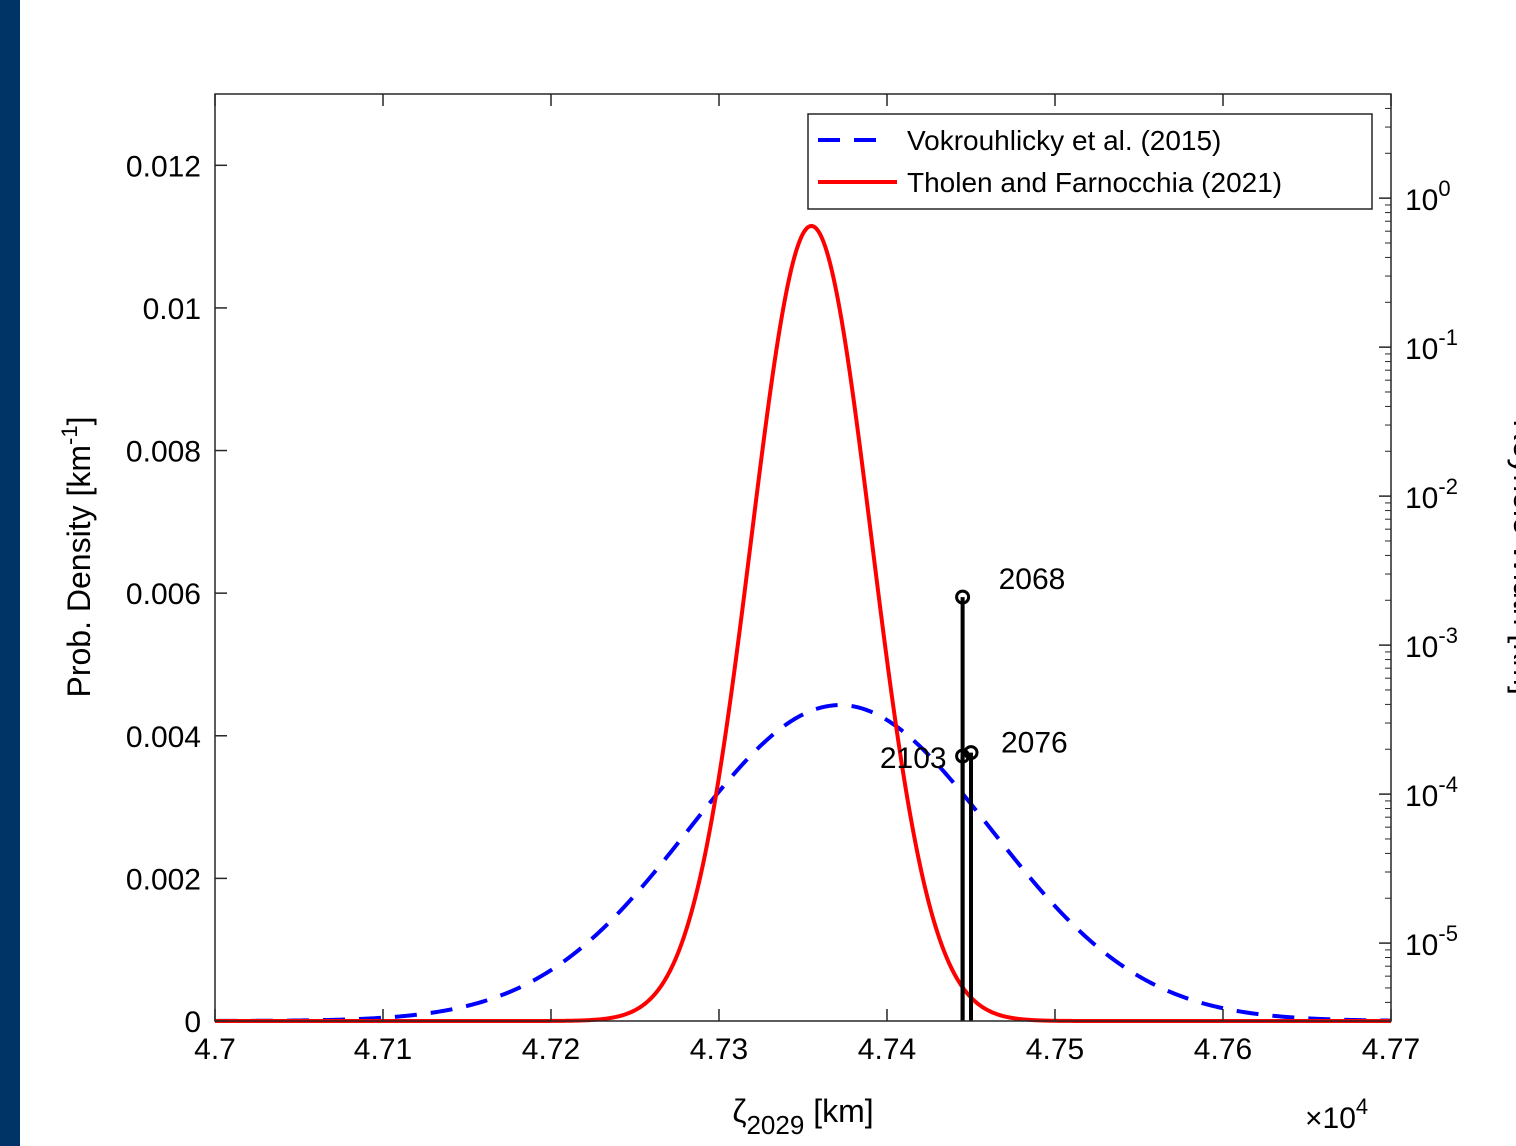 The width and height of the screenshot is (1516, 1146). What do you see at coordinates (838, 1111) in the screenshot?
I see `x-axis-label-unit: [km]` at bounding box center [838, 1111].